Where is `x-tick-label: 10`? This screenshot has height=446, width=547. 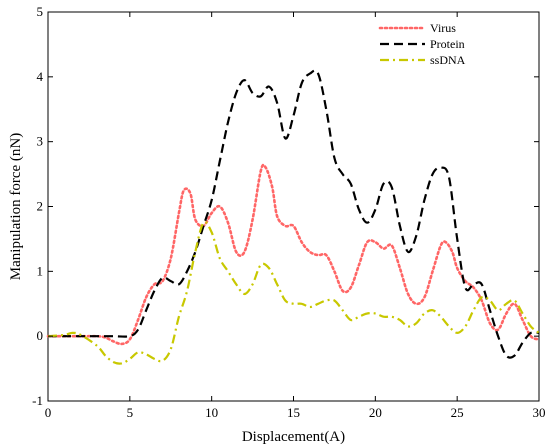
x-tick-label: 10 is located at coordinates (211, 412).